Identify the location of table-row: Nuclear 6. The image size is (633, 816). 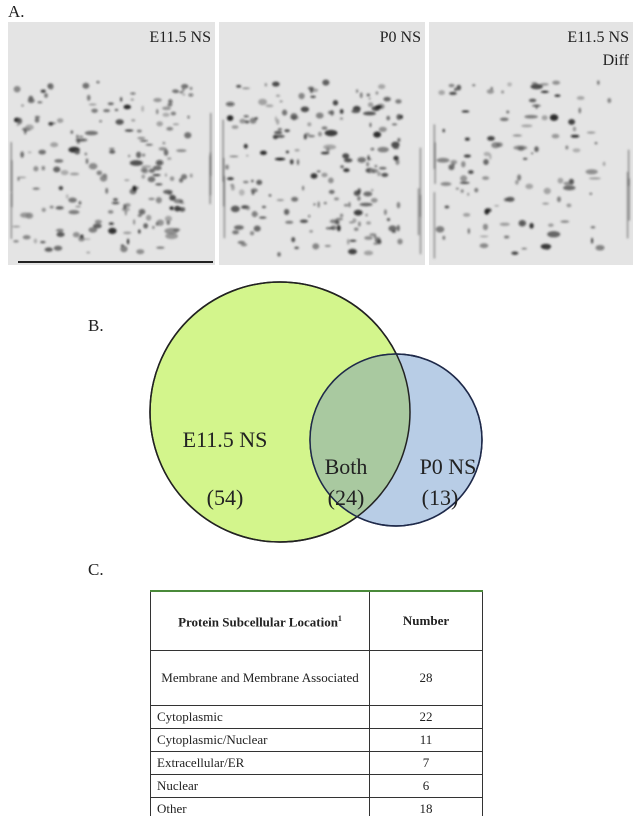
(316, 786).